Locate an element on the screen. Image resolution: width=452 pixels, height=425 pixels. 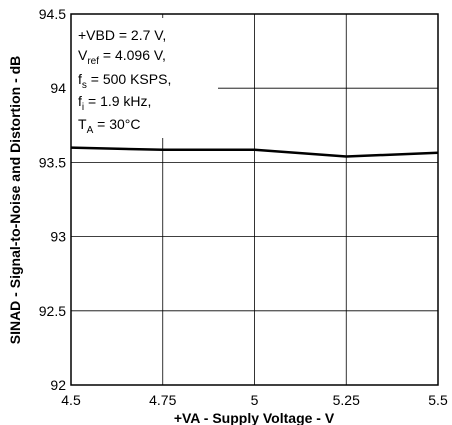
series-group is located at coordinates (254, 152).